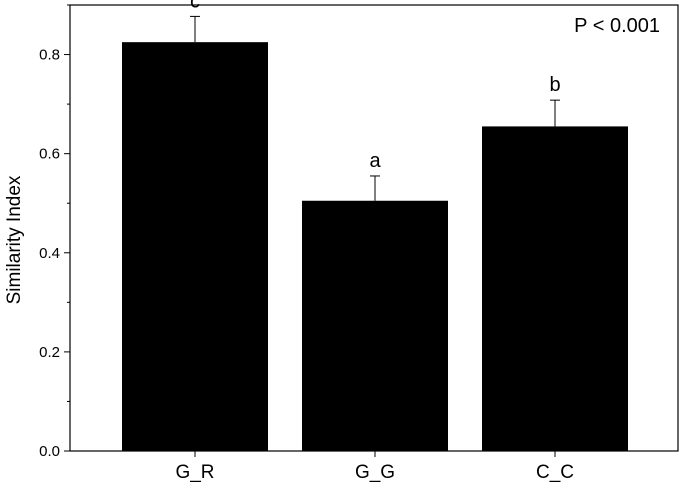  What do you see at coordinates (49, 352) in the screenshot?
I see `y-tick-label: 0.2` at bounding box center [49, 352].